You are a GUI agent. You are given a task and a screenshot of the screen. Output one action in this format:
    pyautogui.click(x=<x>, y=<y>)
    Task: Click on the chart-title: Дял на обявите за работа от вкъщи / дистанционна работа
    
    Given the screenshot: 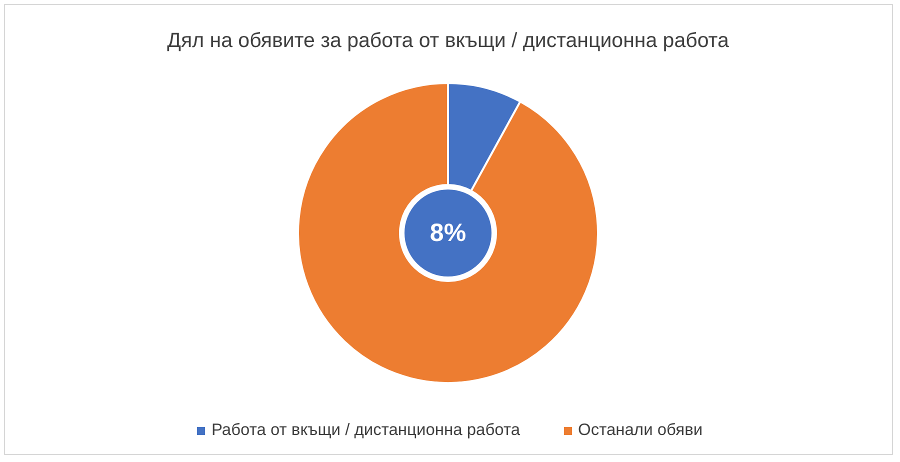 What is the action you would take?
    pyautogui.click(x=448, y=41)
    